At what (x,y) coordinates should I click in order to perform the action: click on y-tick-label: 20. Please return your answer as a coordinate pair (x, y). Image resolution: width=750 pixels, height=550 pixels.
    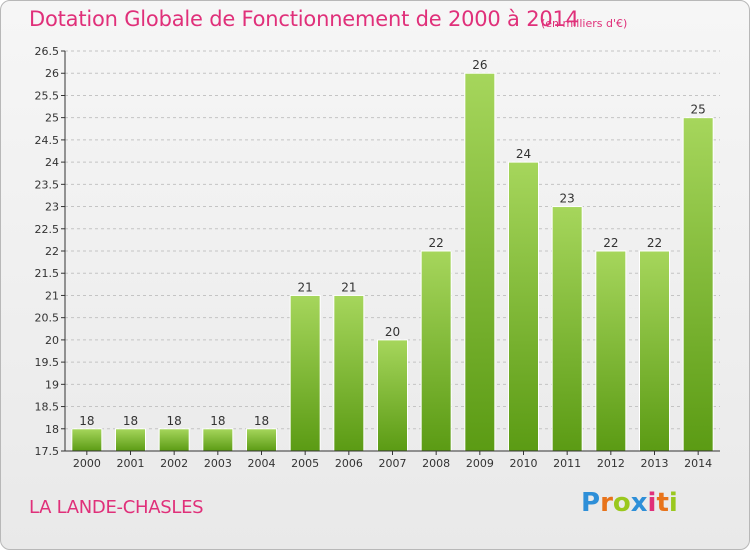
    Looking at the image, I should click on (52, 340).